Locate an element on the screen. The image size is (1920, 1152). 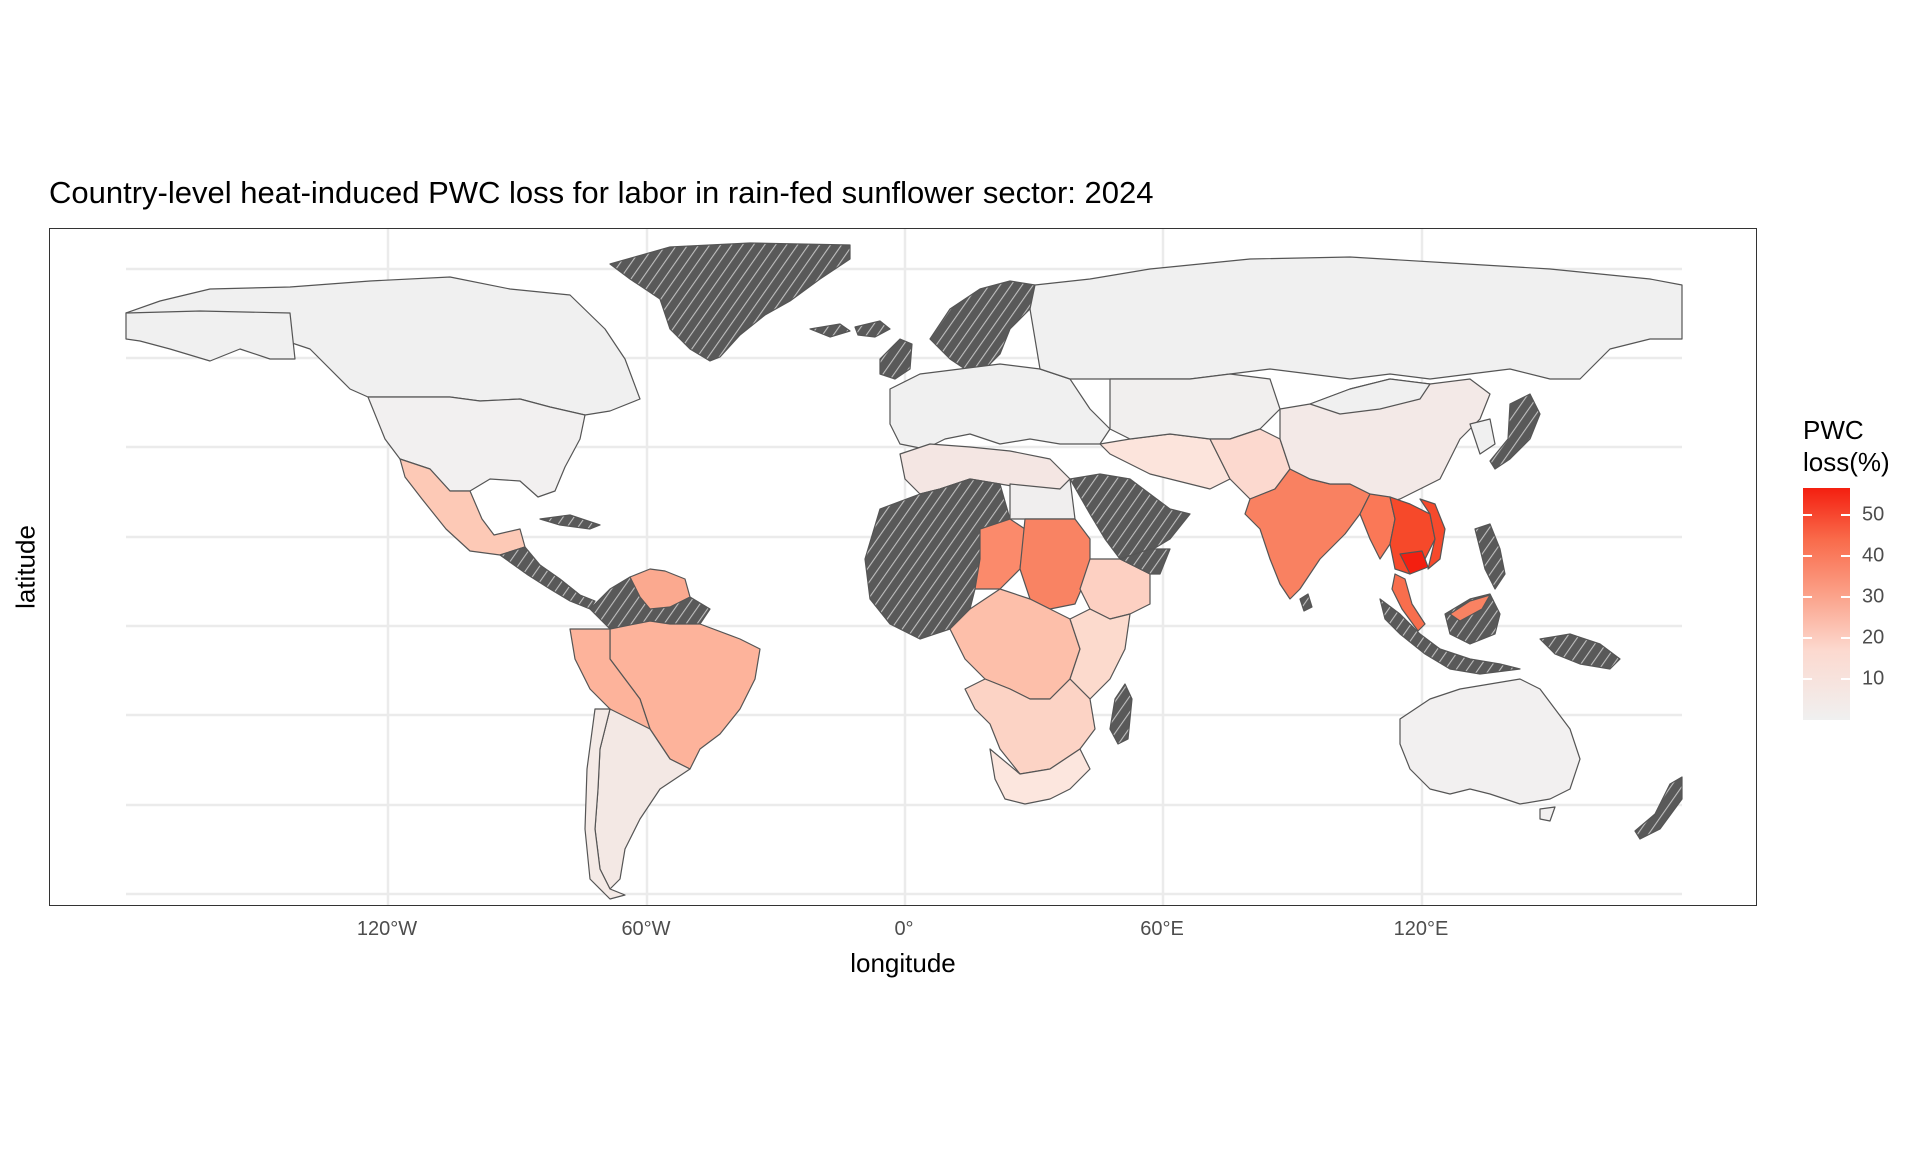
region-borneo is located at coordinates (1472, 619).